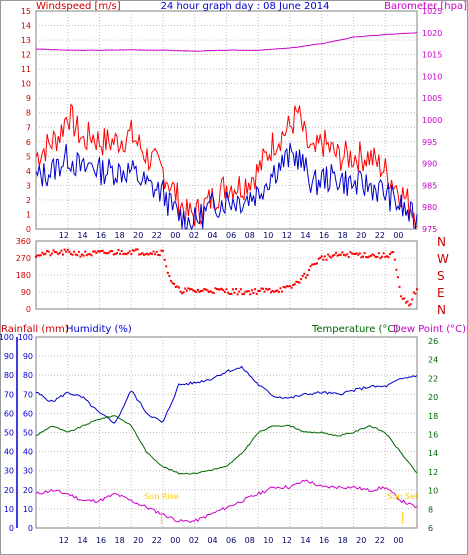 This screenshot has width=468, height=555. What do you see at coordinates (281, 508) in the screenshot?
I see `annotations: Sun Rise Sun Set` at bounding box center [281, 508].